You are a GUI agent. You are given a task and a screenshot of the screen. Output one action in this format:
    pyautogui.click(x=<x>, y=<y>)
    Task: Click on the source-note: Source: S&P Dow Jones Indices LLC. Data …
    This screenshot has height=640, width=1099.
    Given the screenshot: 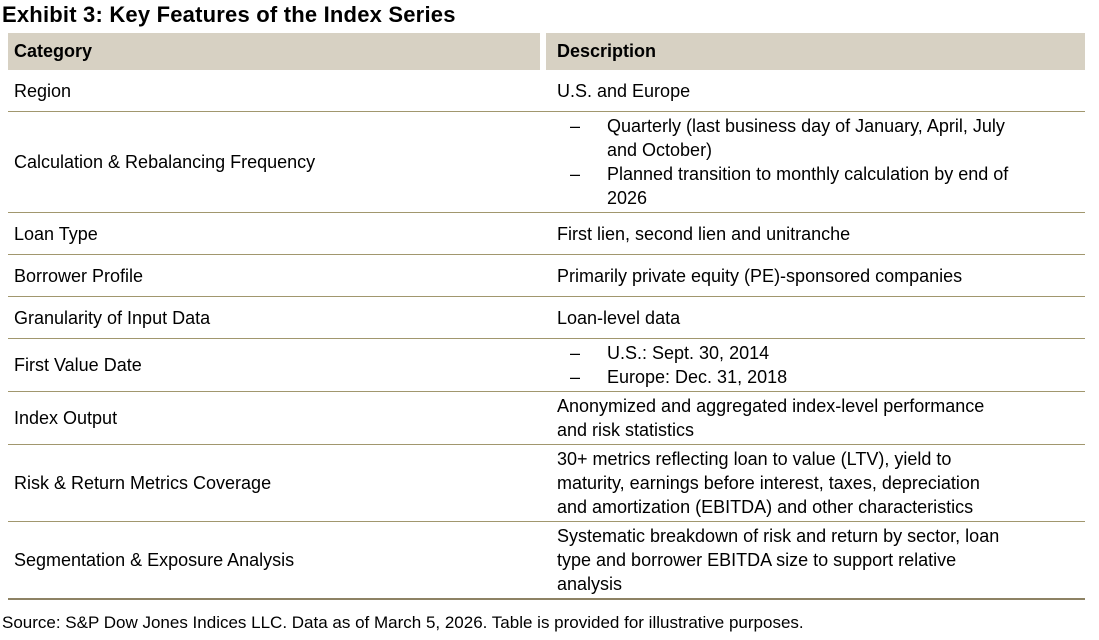 What is the action you would take?
    pyautogui.click(x=403, y=622)
    